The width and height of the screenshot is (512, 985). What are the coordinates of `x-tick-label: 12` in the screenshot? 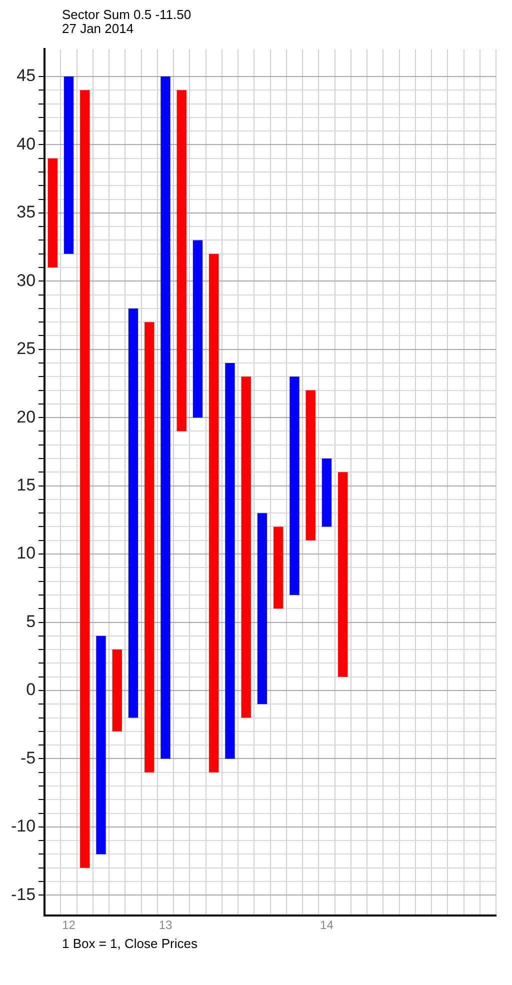 It's located at (69, 925).